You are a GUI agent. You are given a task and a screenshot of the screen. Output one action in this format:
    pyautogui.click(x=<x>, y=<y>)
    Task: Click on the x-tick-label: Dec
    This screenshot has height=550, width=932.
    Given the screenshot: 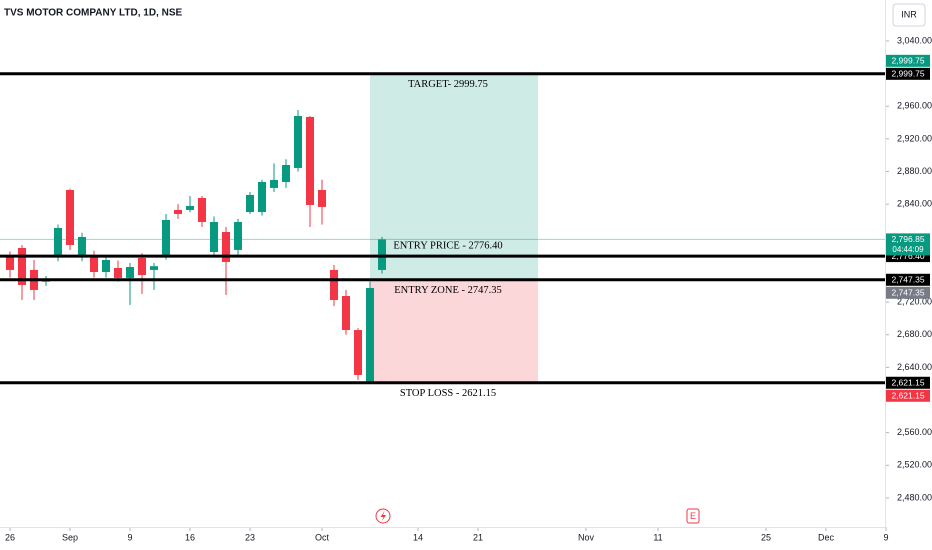 What is the action you would take?
    pyautogui.click(x=826, y=537)
    